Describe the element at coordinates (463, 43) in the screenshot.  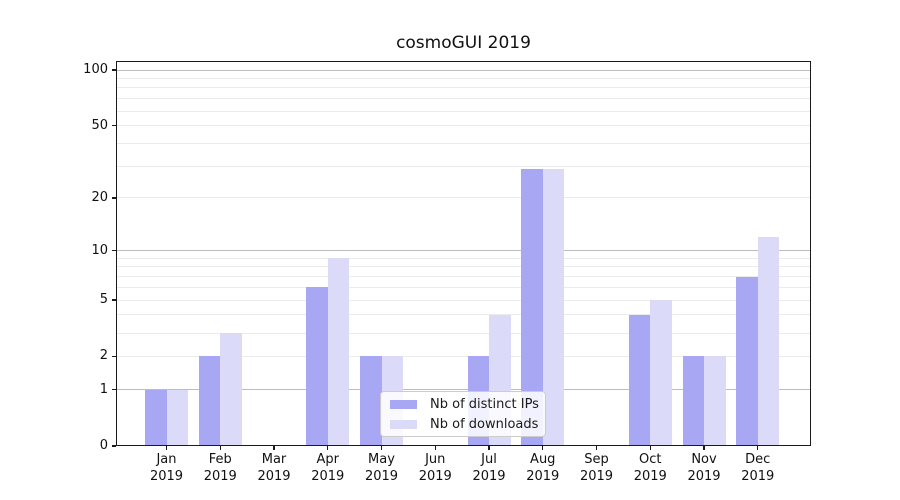
I see `chart-title: cosmoGUI 2019` at that location.